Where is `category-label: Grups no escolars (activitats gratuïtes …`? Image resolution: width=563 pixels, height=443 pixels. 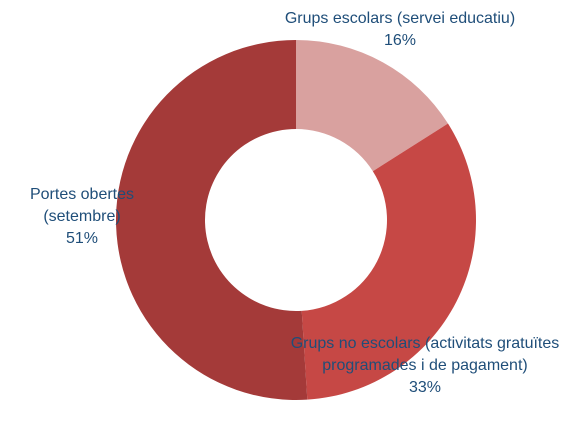 category-label: Grups no escolars (activitats gratuïtes … is located at coordinates (425, 354).